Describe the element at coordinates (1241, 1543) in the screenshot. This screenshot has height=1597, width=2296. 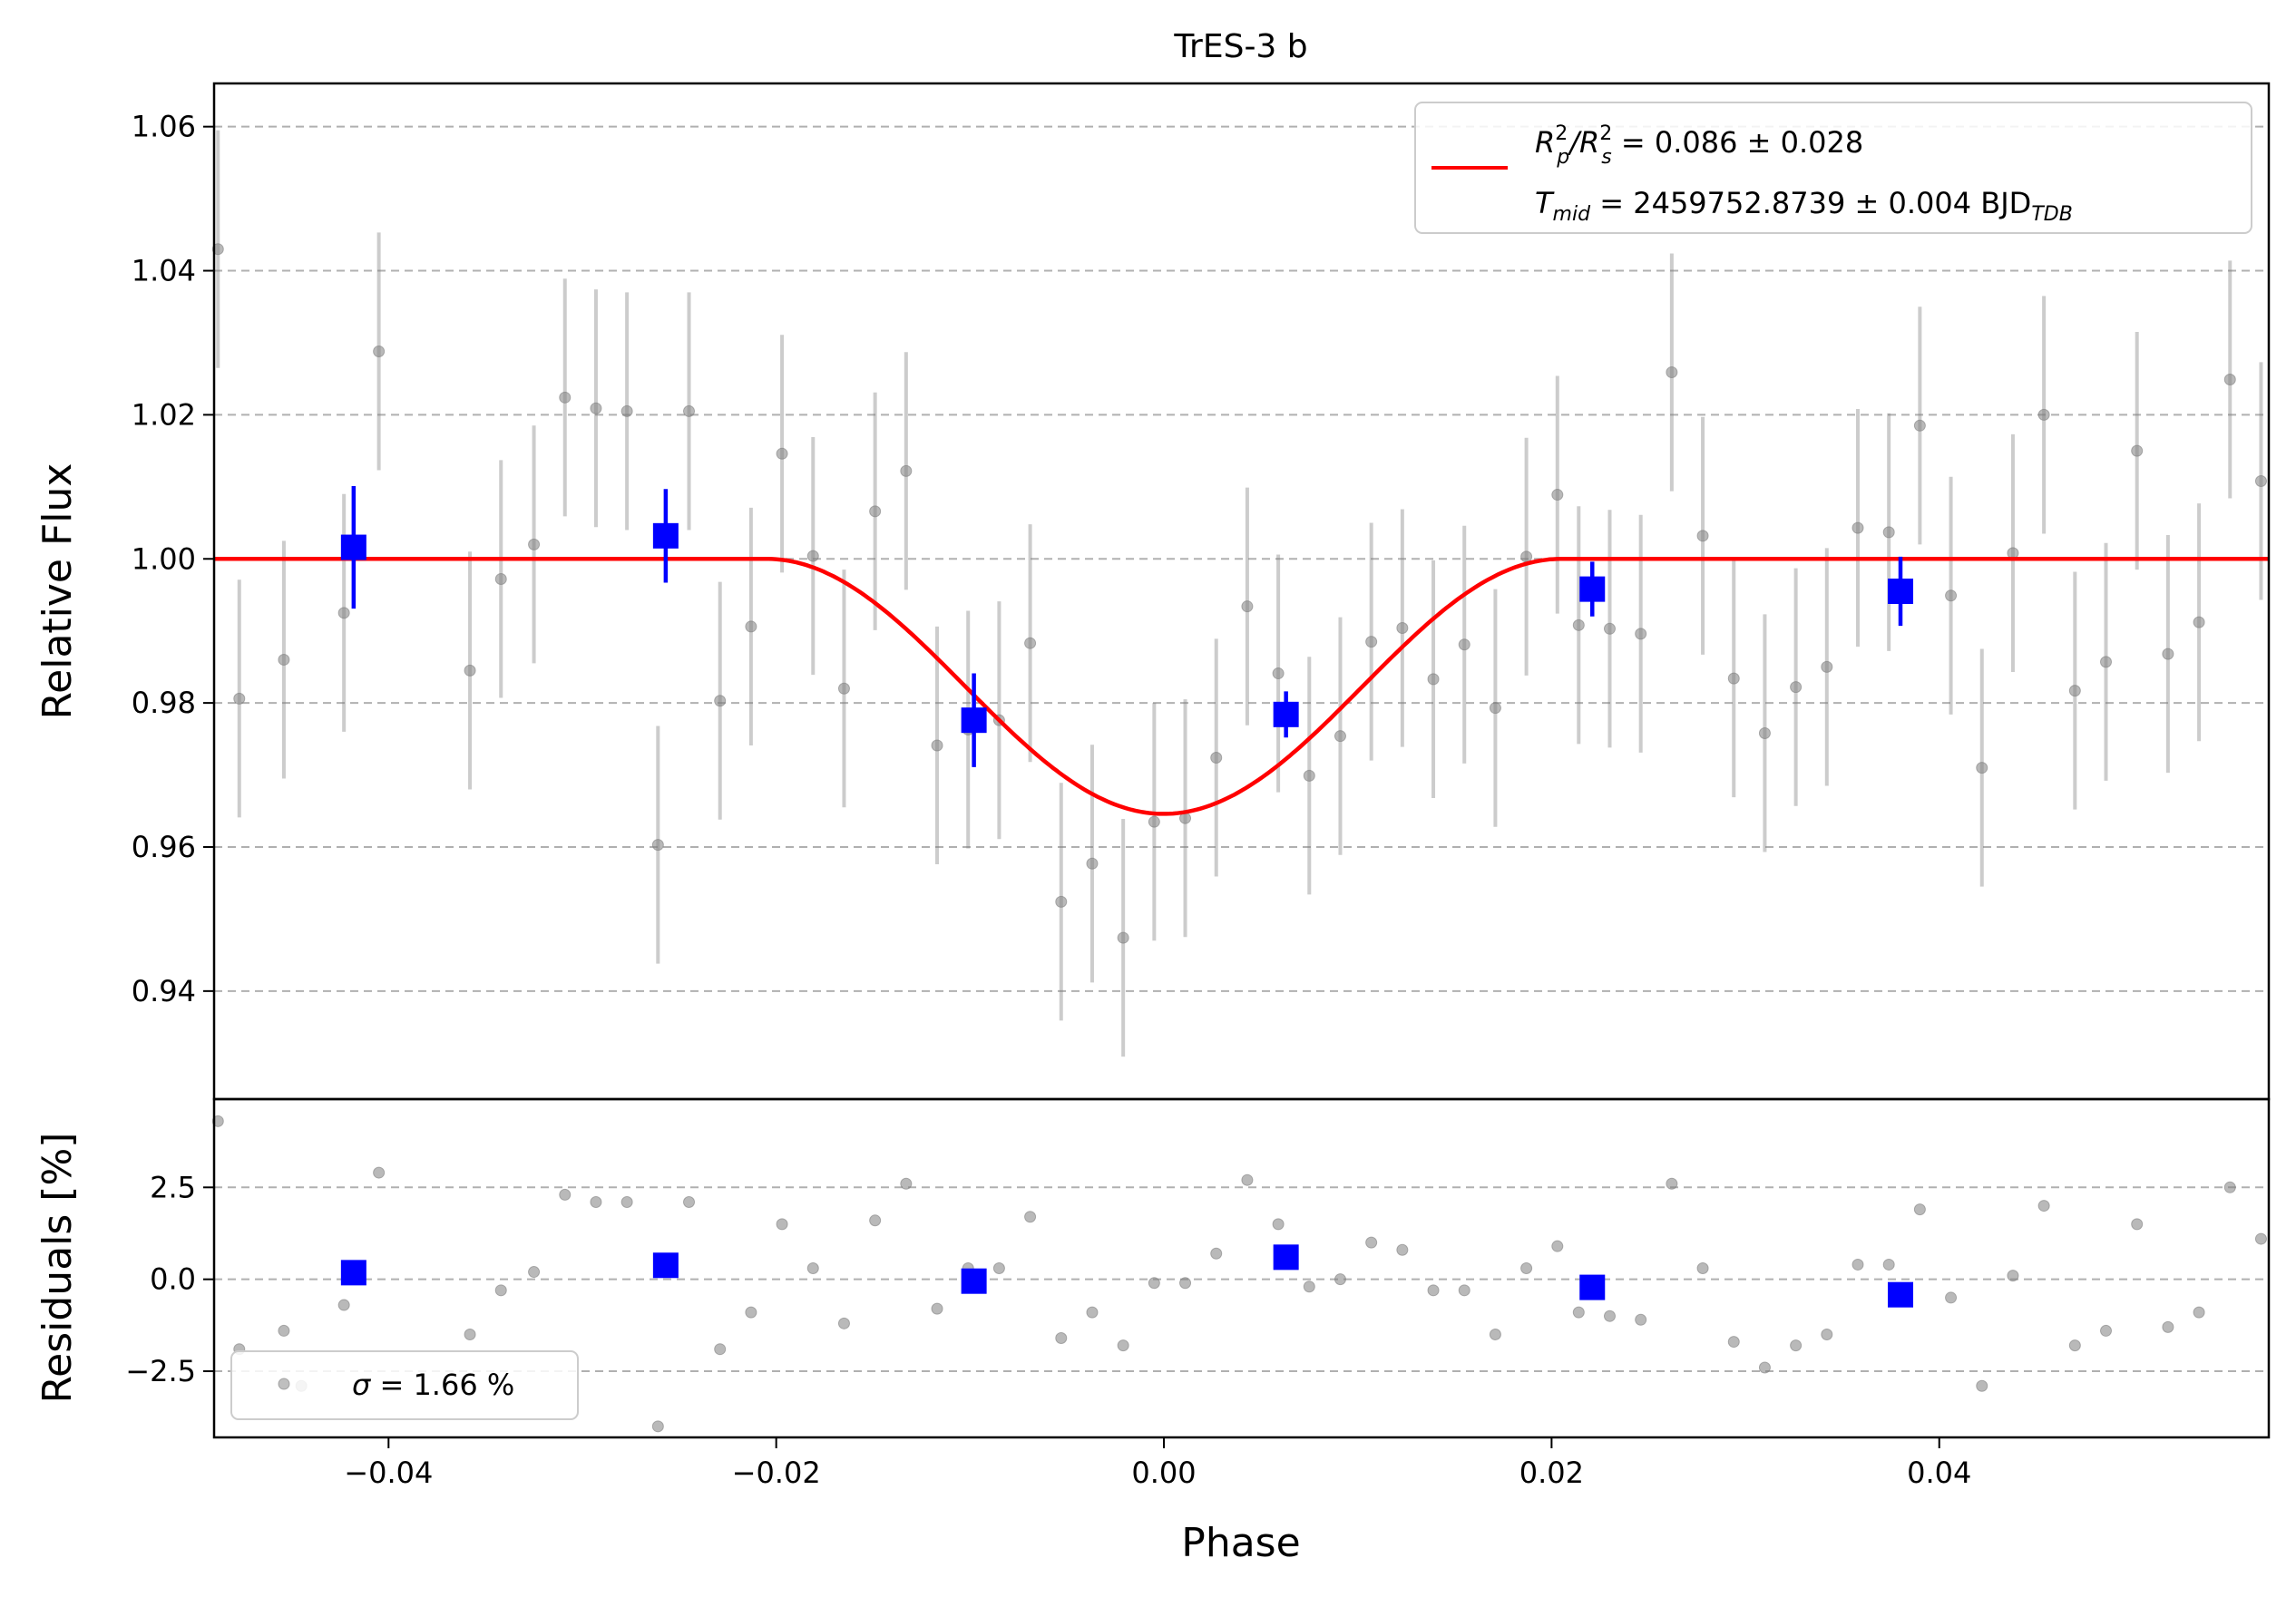
I see `x-axis-label: Phase` at that location.